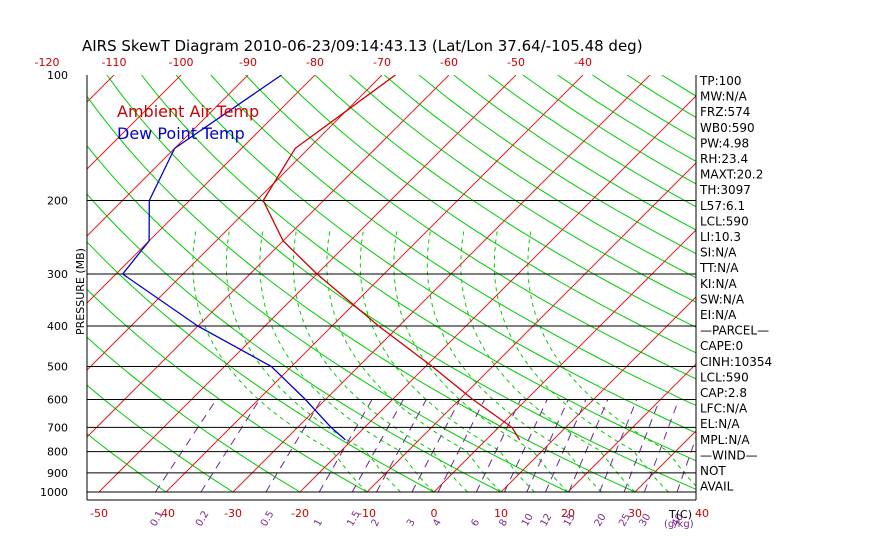 This screenshot has width=870, height=560. What do you see at coordinates (718, 284) in the screenshot?
I see `index-item: KI:N/A` at bounding box center [718, 284].